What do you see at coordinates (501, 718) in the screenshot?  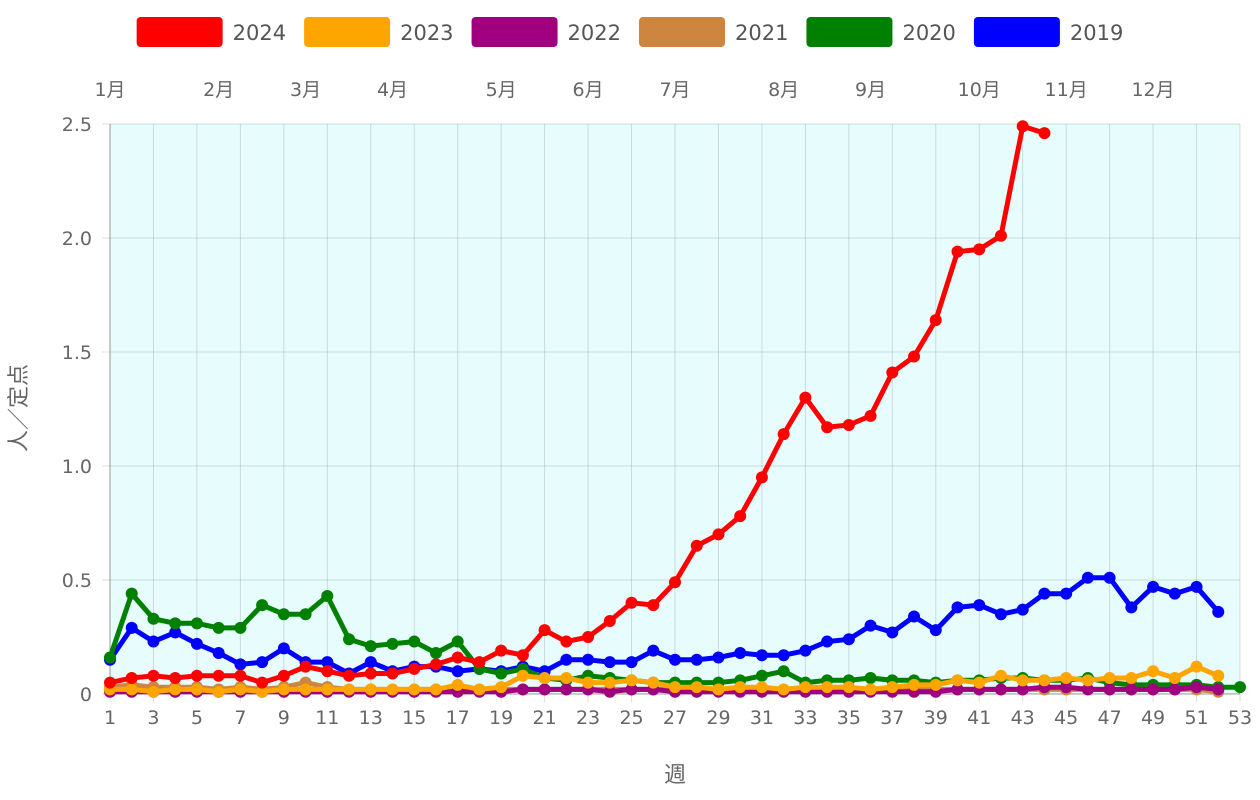 I see `x-tick-label: 19` at bounding box center [501, 718].